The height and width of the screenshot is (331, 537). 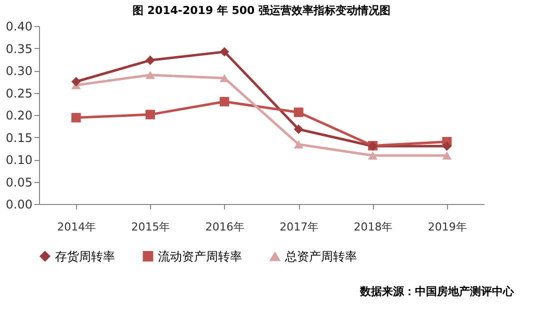 What do you see at coordinates (19, 115) in the screenshot?
I see `y-tick-label: 0.20` at bounding box center [19, 115].